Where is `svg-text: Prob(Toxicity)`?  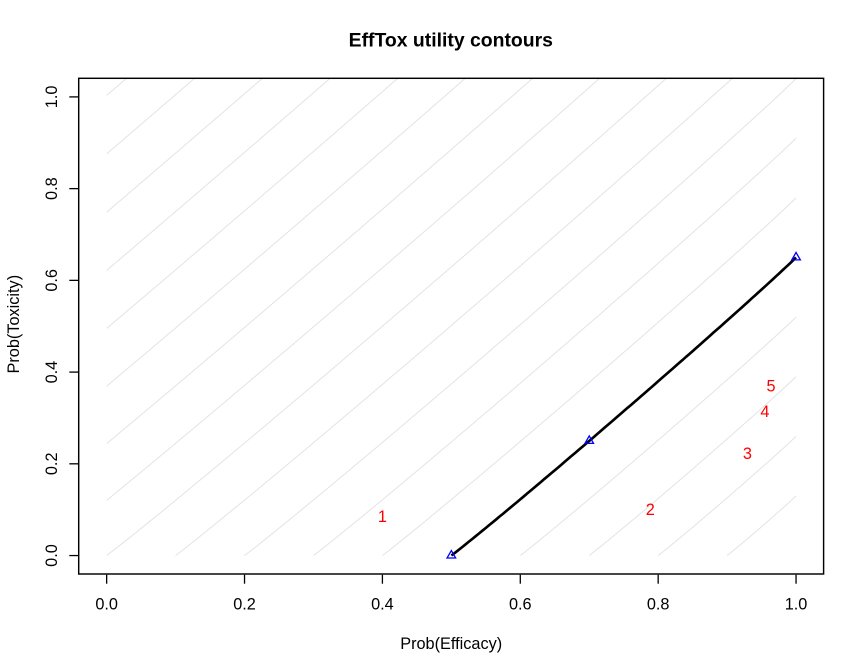 svg-text: Prob(Toxicity) is located at coordinates (14, 324).